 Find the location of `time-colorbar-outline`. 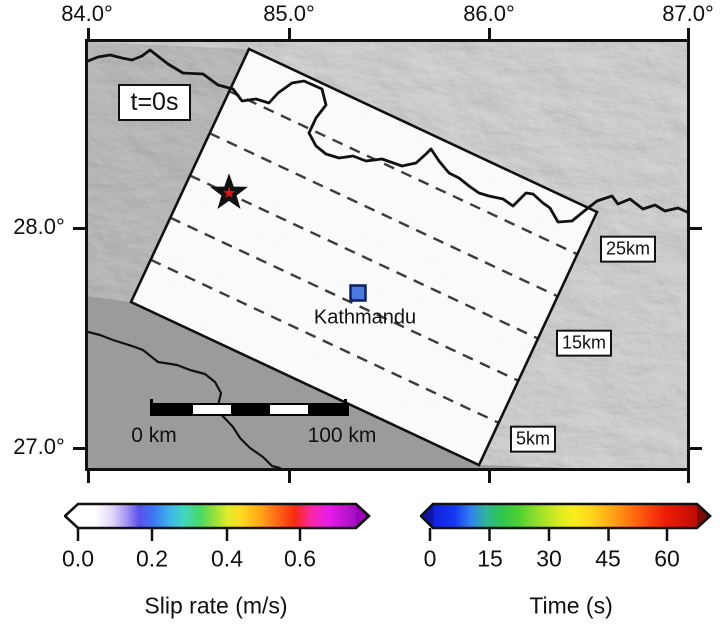

time-colorbar-outline is located at coordinates (566, 516).